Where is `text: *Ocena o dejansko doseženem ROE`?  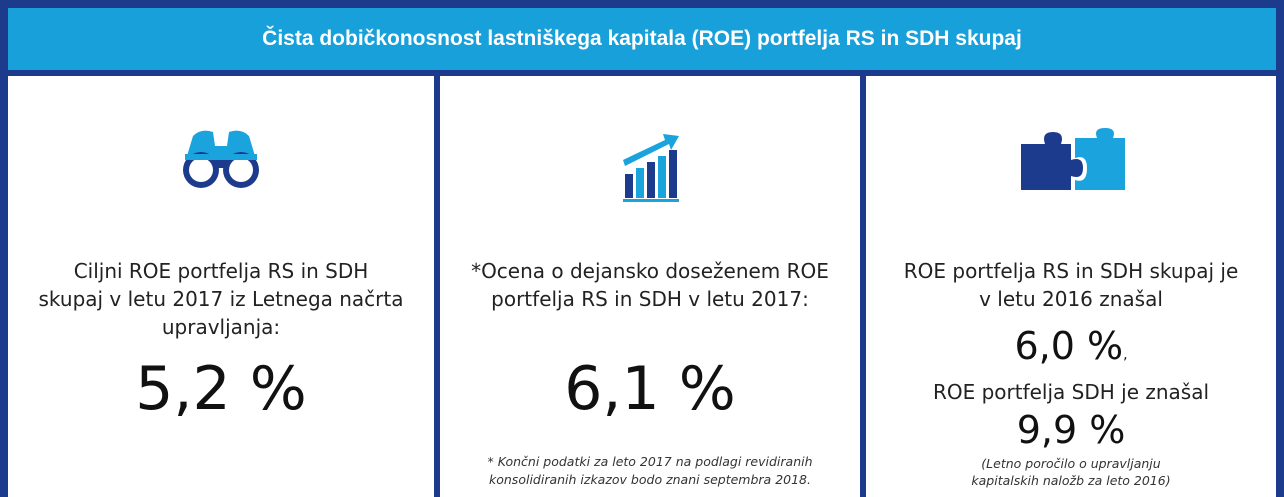 text: *Ocena o dejansko doseženem ROE is located at coordinates (650, 271).